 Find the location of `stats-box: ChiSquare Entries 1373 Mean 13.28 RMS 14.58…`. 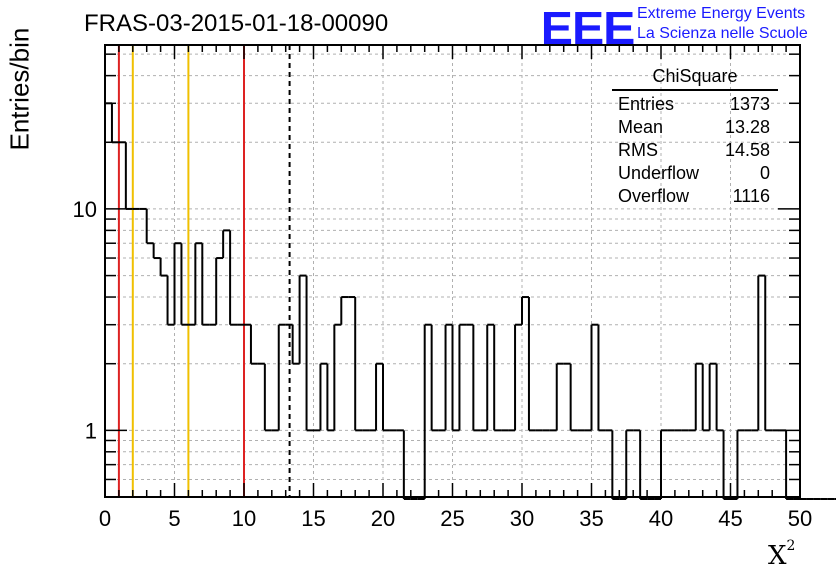

stats-box: ChiSquare Entries 1373 Mean 13.28 RMS 14.58… is located at coordinates (695, 137).